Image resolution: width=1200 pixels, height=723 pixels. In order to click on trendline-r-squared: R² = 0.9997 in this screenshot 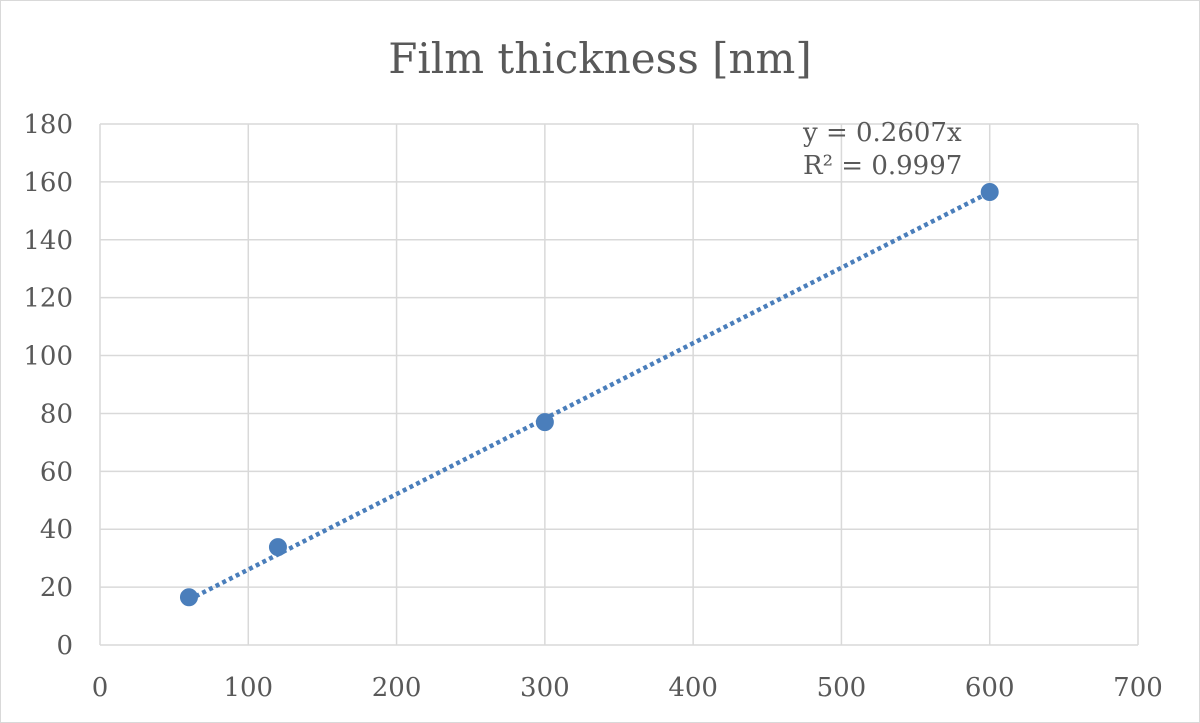, I will do `click(882, 166)`.